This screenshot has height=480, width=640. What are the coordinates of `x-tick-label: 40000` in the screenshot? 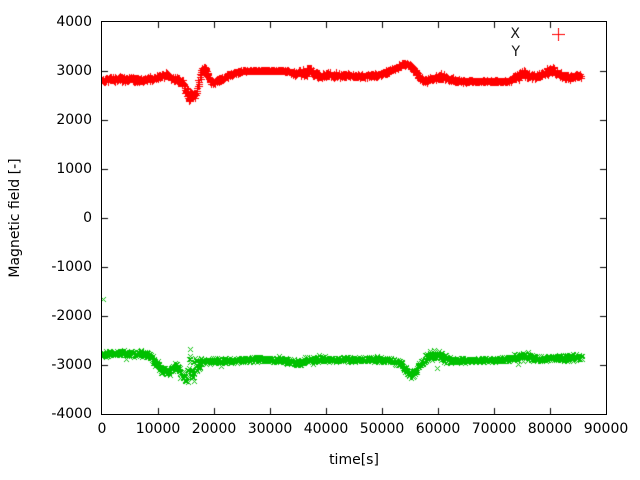 It's located at (326, 429).